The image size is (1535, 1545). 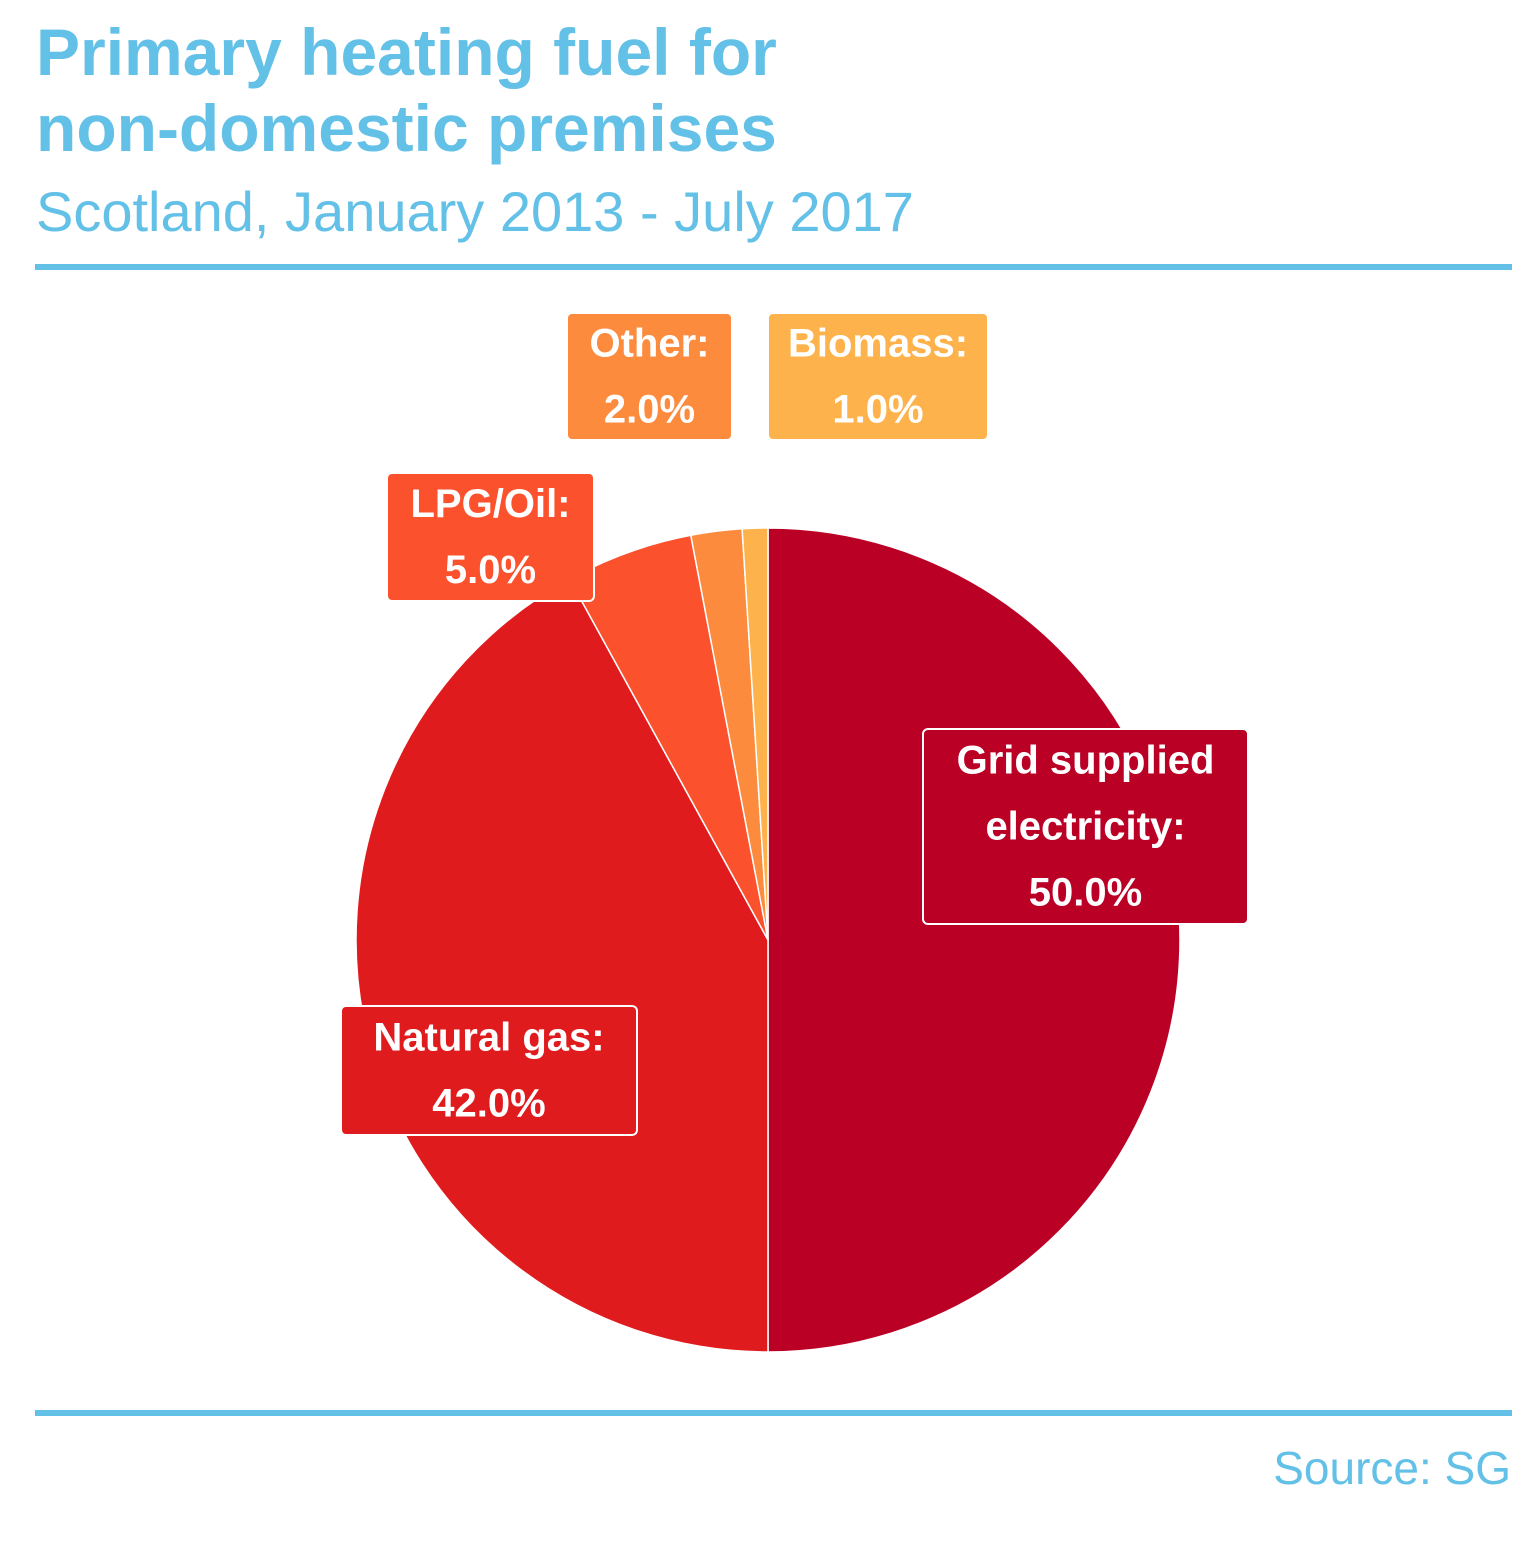 I want to click on source-note: Source: SG, so click(x=1392, y=1468).